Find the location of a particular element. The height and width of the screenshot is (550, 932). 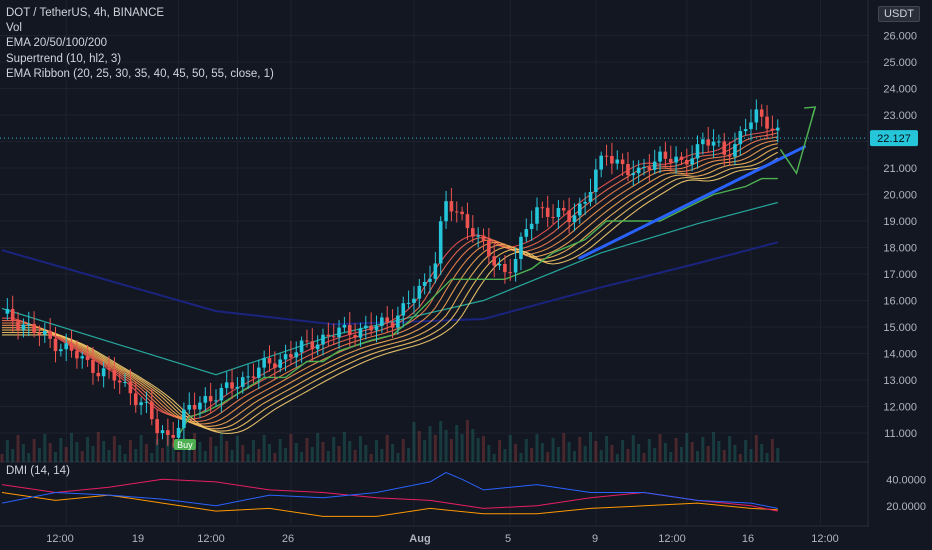

last-price-label: 22.127 is located at coordinates (894, 139).